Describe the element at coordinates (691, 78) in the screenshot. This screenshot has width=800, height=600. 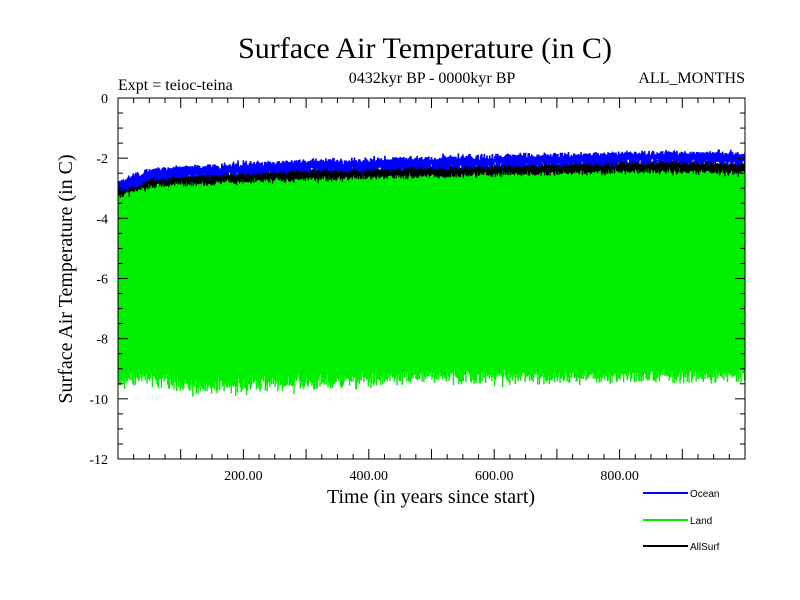
I see `months-label: ALL_MONTHS` at that location.